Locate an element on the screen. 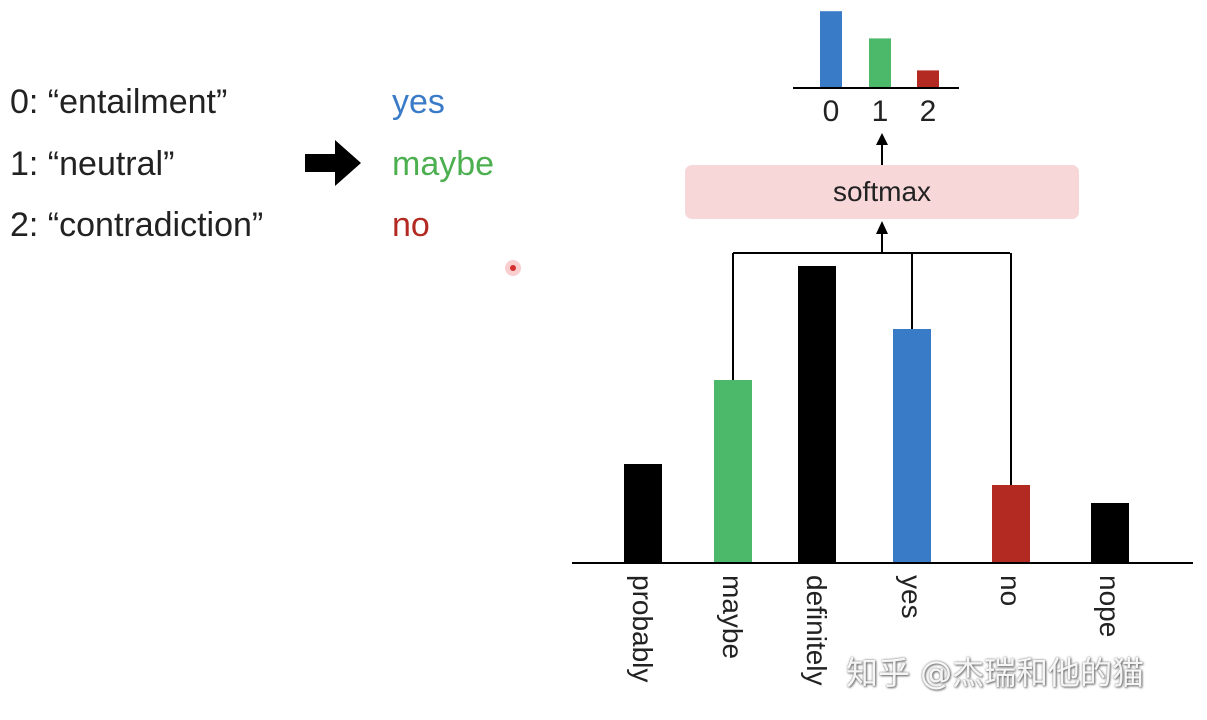  cursor-dot-icon is located at coordinates (513, 268).